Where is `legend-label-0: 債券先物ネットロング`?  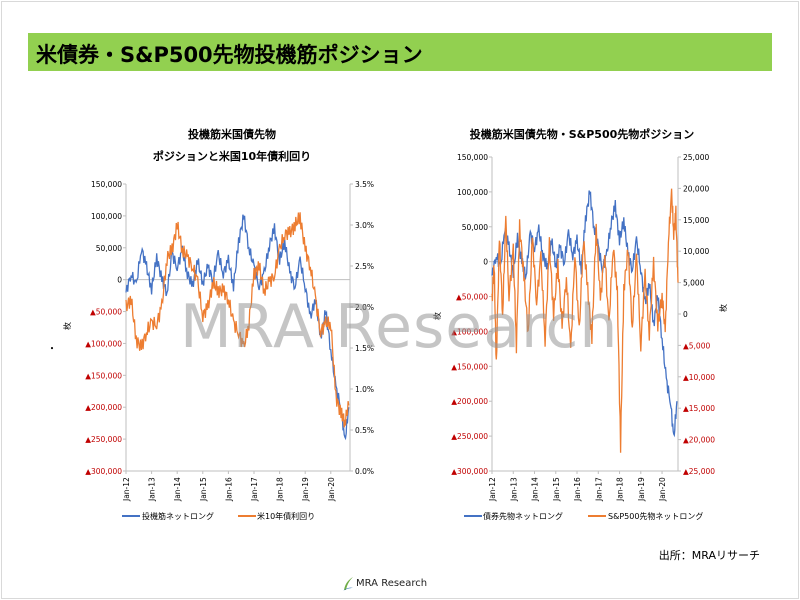 legend-label-0: 債券先物ネットロング is located at coordinates (523, 516).